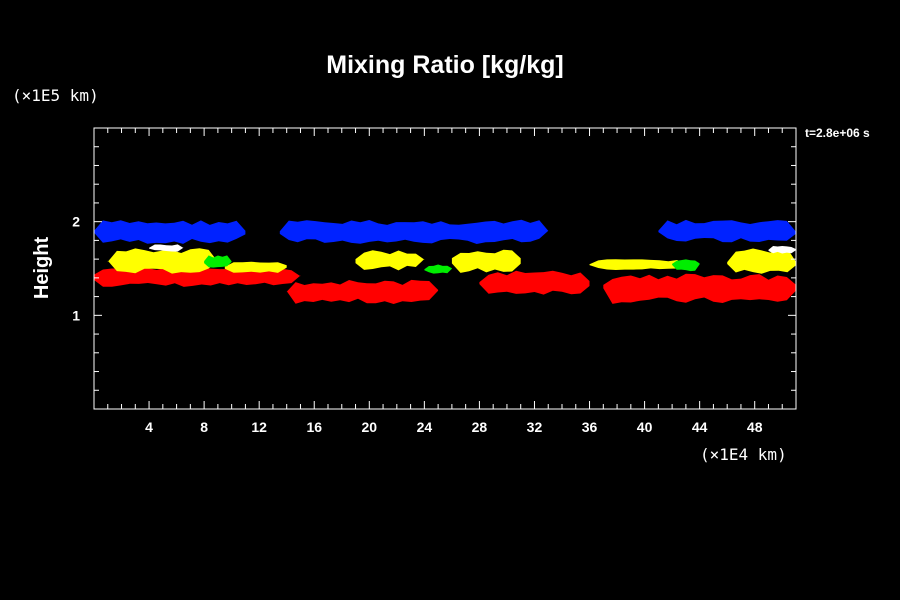 The width and height of the screenshot is (900, 600). What do you see at coordinates (425, 427) in the screenshot?
I see `x-tick-label: 24` at bounding box center [425, 427].